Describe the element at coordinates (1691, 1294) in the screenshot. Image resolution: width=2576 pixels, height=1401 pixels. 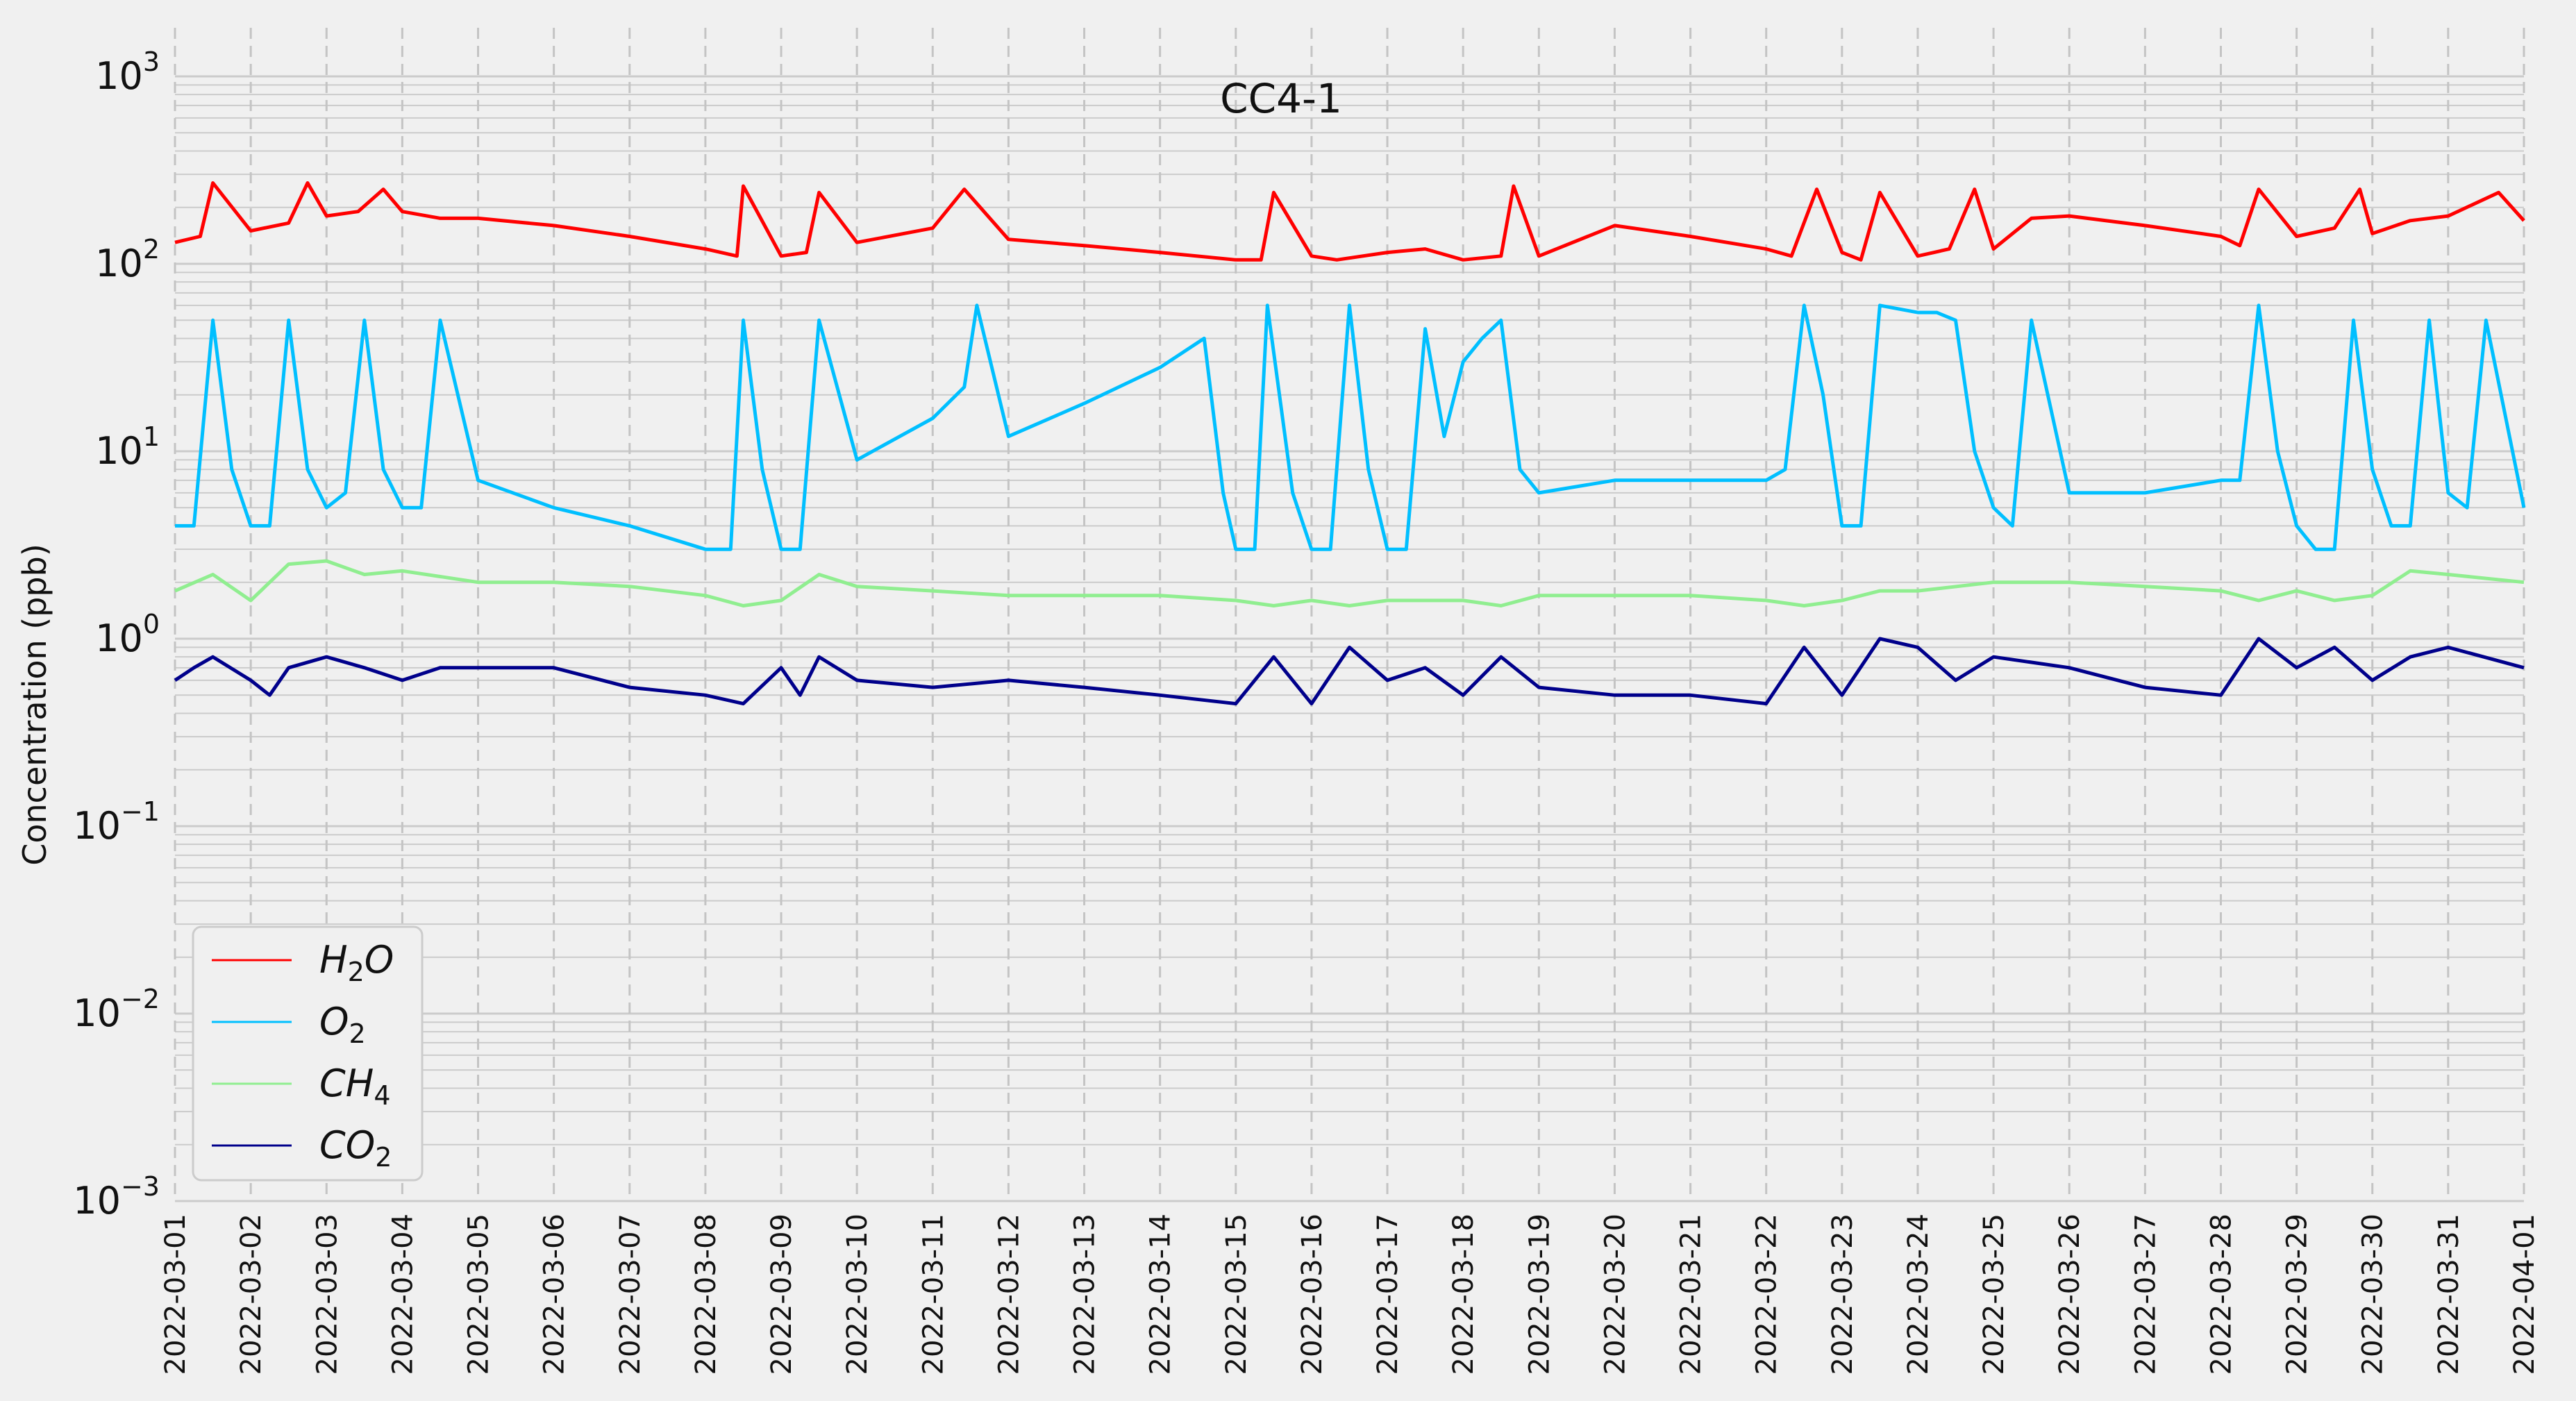
I see `x-tick-label: 2022-03-21` at that location.